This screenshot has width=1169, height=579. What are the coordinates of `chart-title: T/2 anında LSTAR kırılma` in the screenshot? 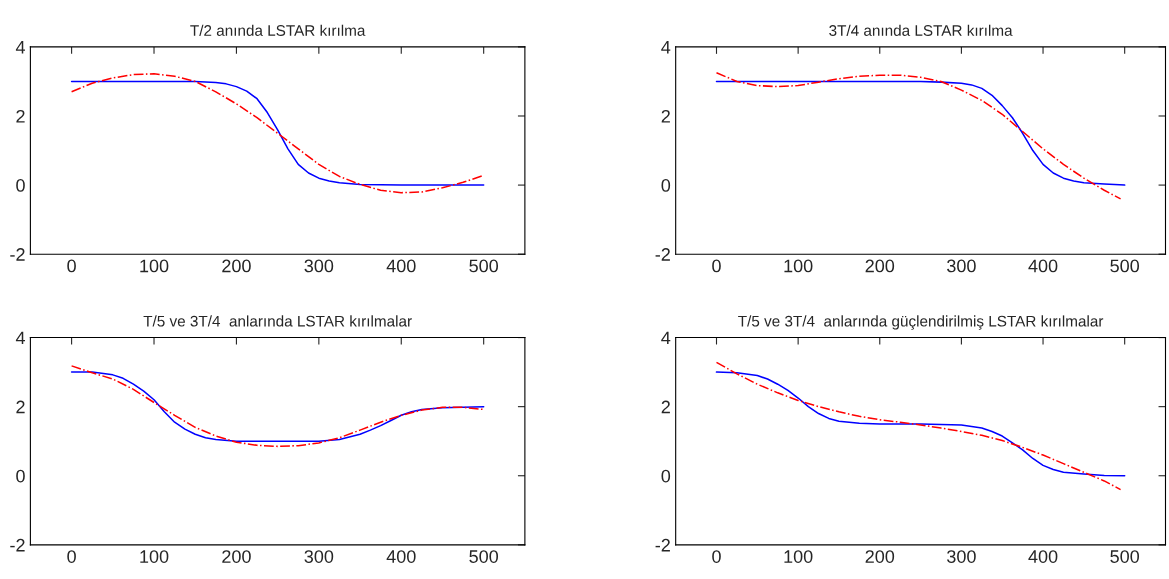 It's located at (278, 30).